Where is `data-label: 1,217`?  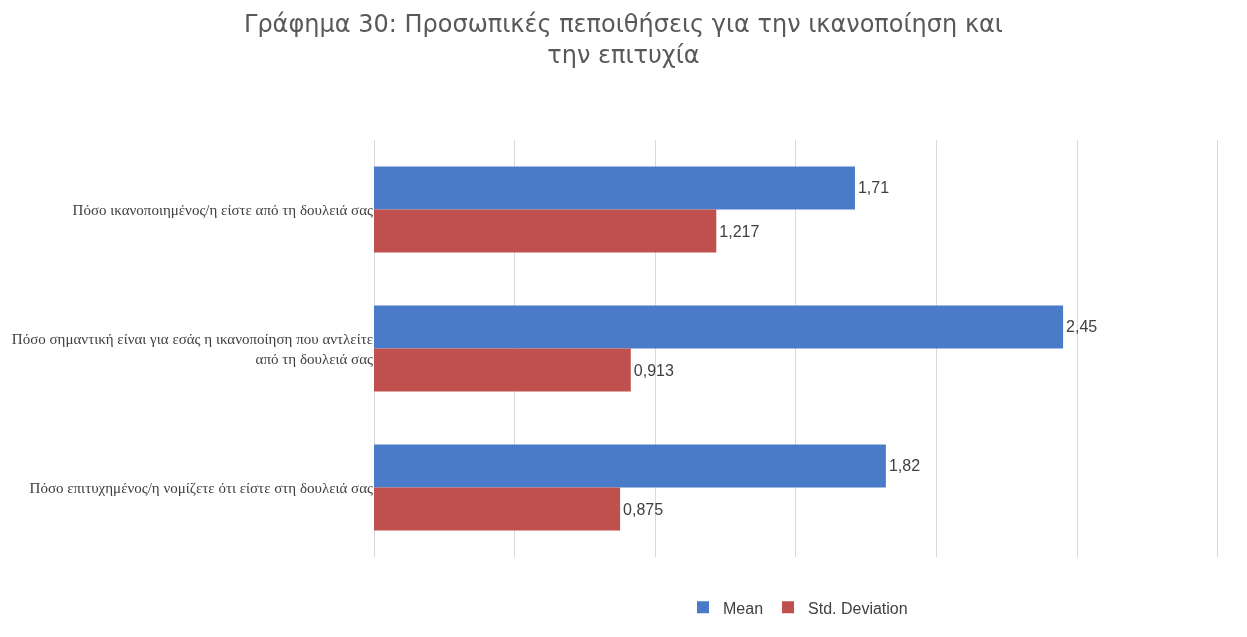 data-label: 1,217 is located at coordinates (739, 231).